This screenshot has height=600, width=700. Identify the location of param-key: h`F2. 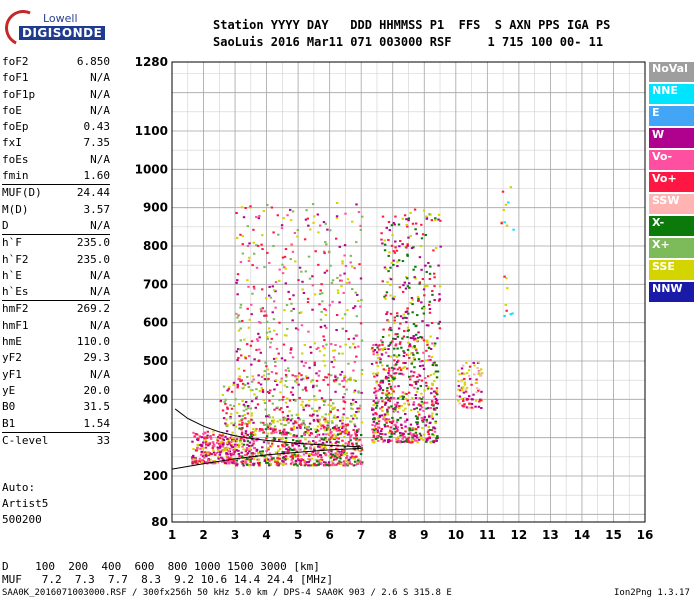
(15, 259).